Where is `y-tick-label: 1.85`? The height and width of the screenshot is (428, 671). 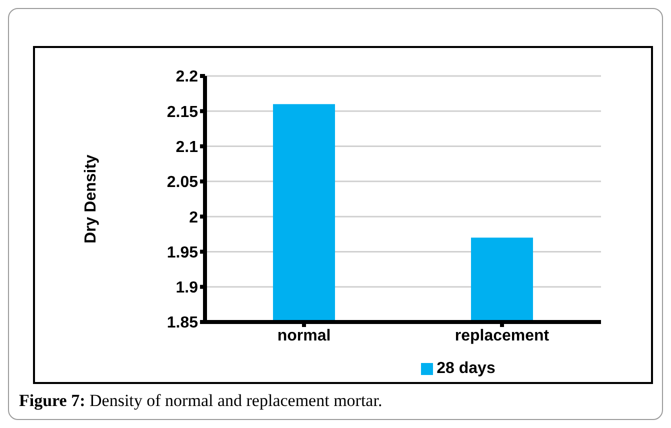 y-tick-label: 1.85 is located at coordinates (182, 323).